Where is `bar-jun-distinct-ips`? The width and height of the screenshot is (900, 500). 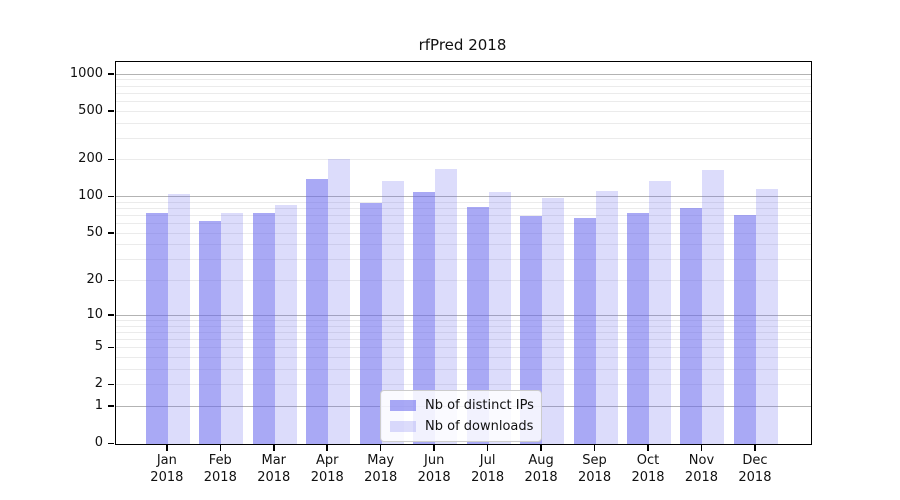 bar-jun-distinct-ips is located at coordinates (424, 318).